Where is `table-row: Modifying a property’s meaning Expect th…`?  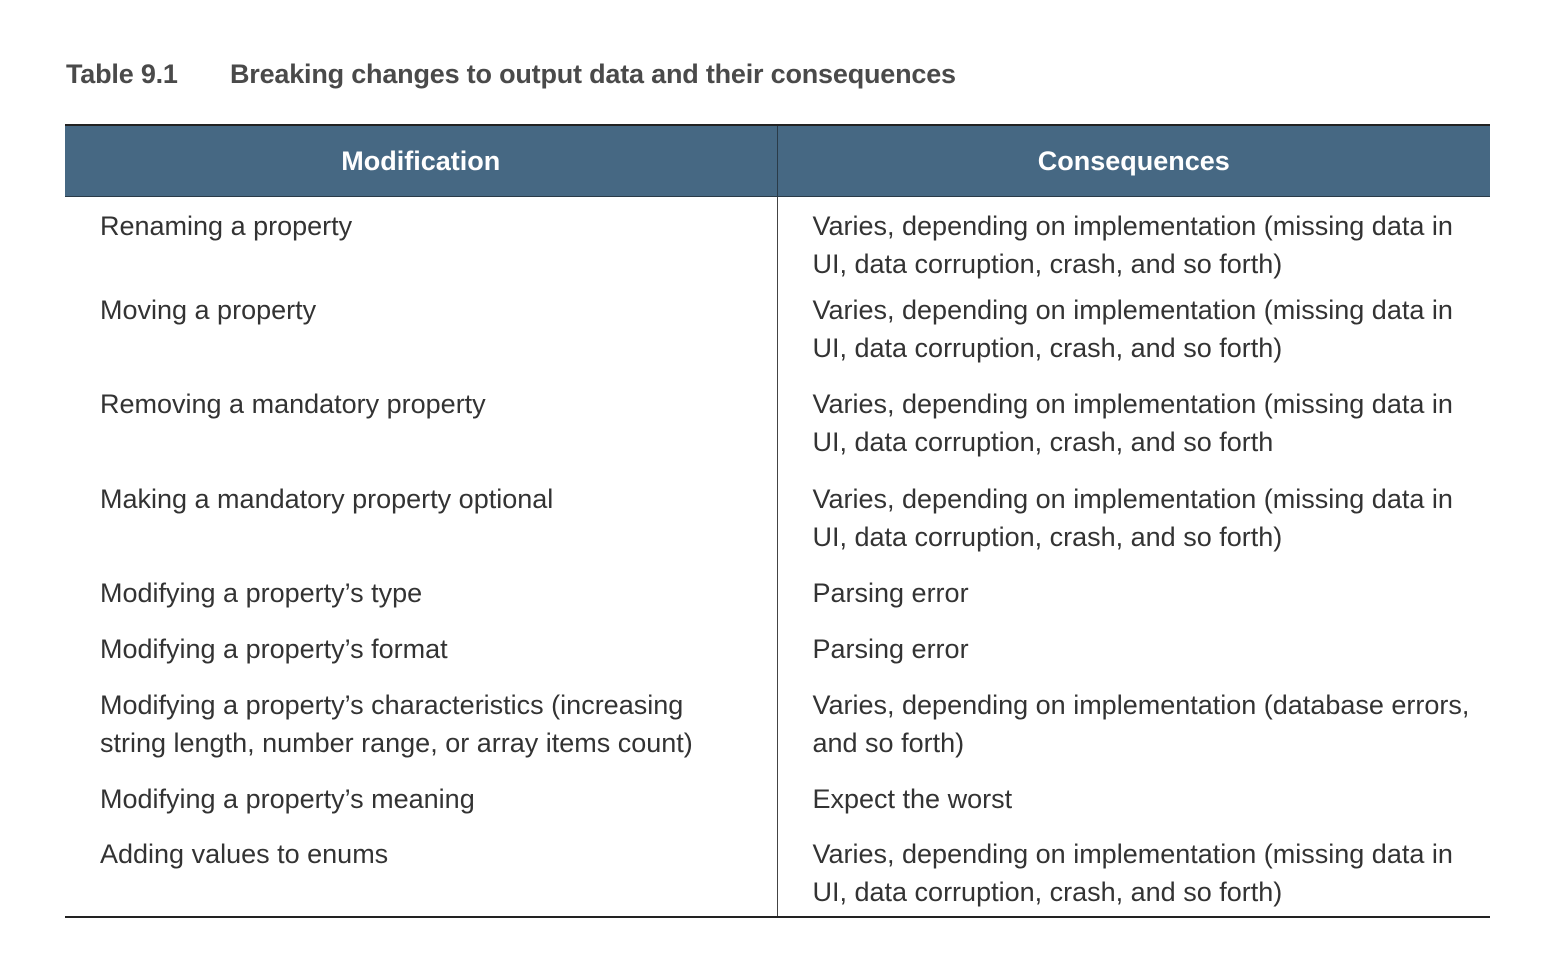
table-row: Modifying a property’s meaning Expect th… is located at coordinates (777, 807).